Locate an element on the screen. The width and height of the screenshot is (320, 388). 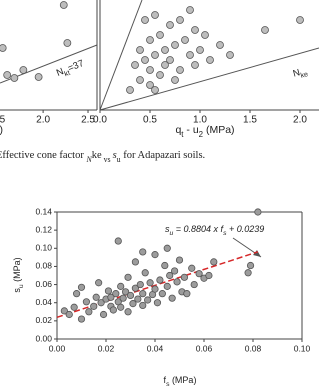
text-segment: t is located at coordinates (182, 134).